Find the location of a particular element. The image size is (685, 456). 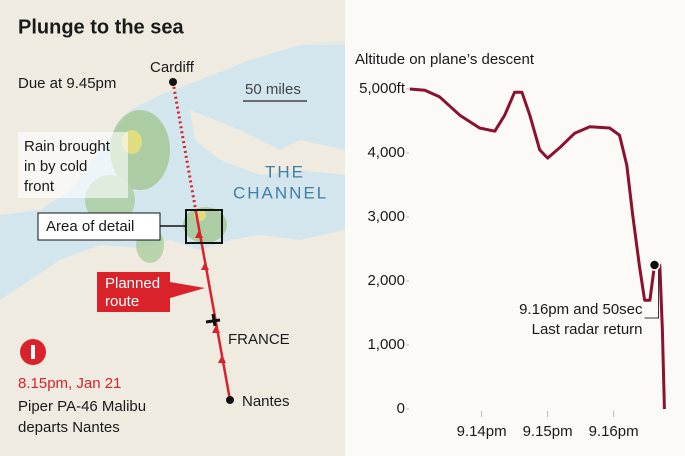

detail-label: Area of detail is located at coordinates (90, 226).